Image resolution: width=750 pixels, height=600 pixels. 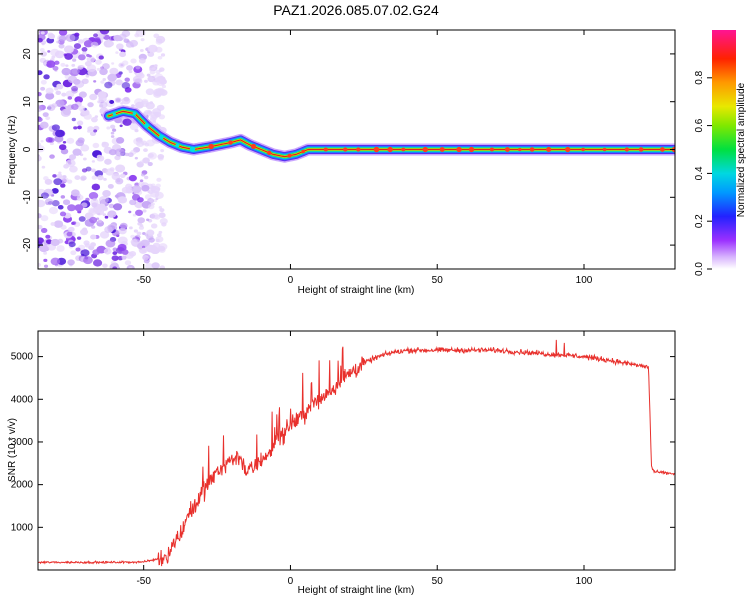 What do you see at coordinates (356, 590) in the screenshot?
I see `snr-x-label: Height of straight line (km)` at bounding box center [356, 590].